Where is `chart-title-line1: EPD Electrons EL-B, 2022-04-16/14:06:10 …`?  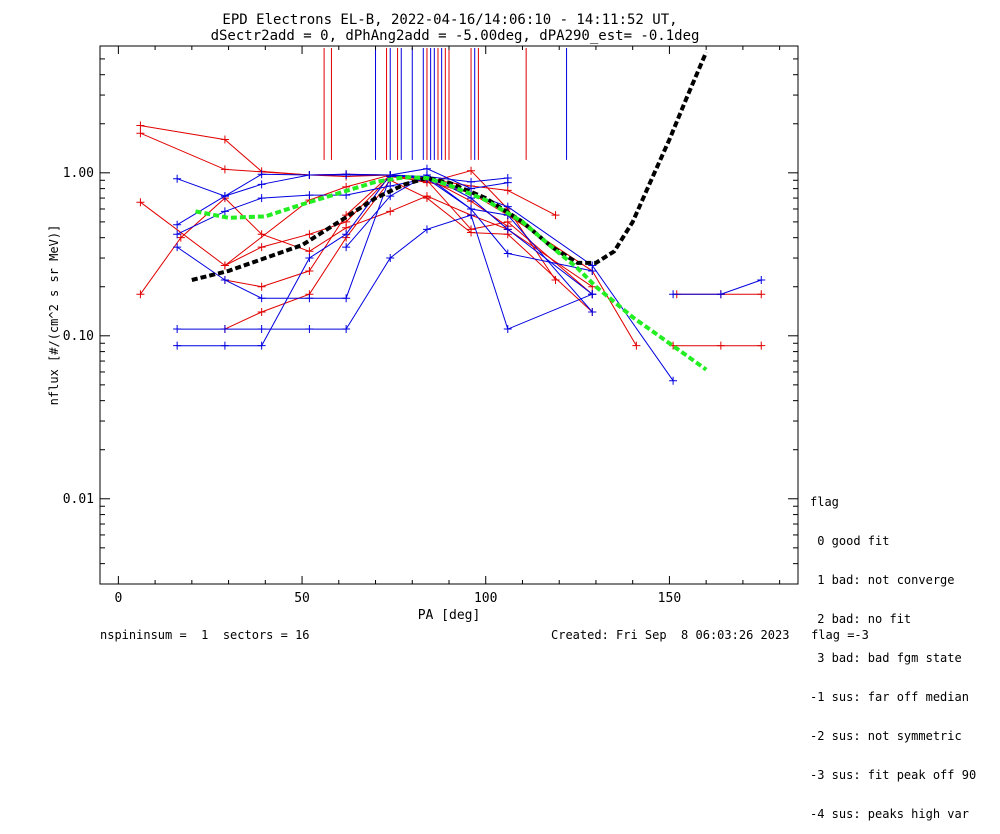 chart-title-line1: EPD Electrons EL-B, 2022-04-16/14:06:10 … is located at coordinates (449, 20).